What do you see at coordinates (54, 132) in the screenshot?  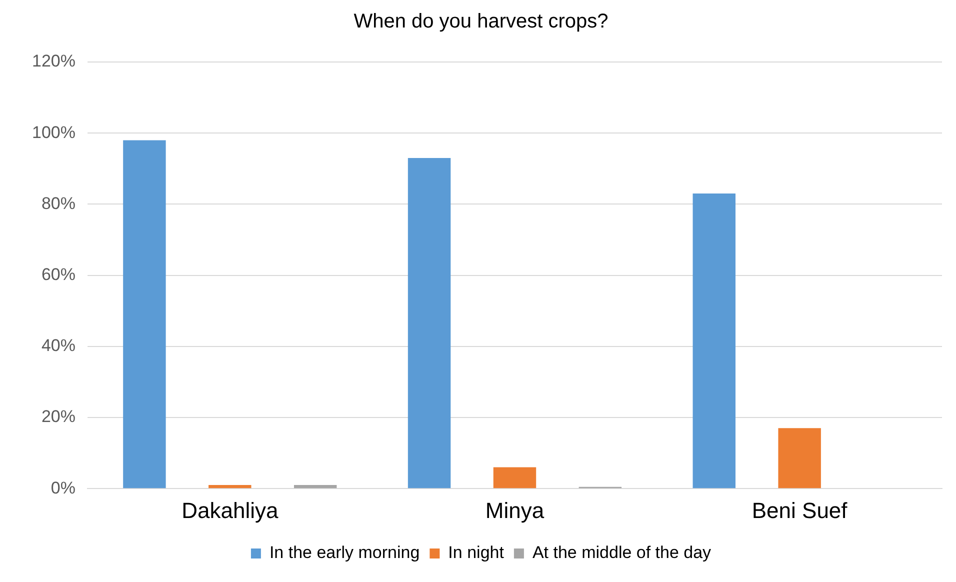 I see `y-tick-label: 100%` at bounding box center [54, 132].